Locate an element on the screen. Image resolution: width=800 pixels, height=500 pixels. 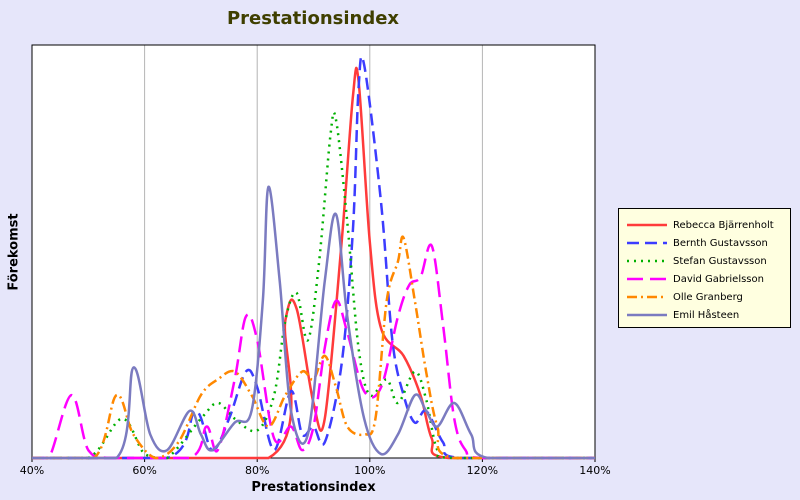
legend-label: Stefan Gustavsson is located at coordinates (720, 261).